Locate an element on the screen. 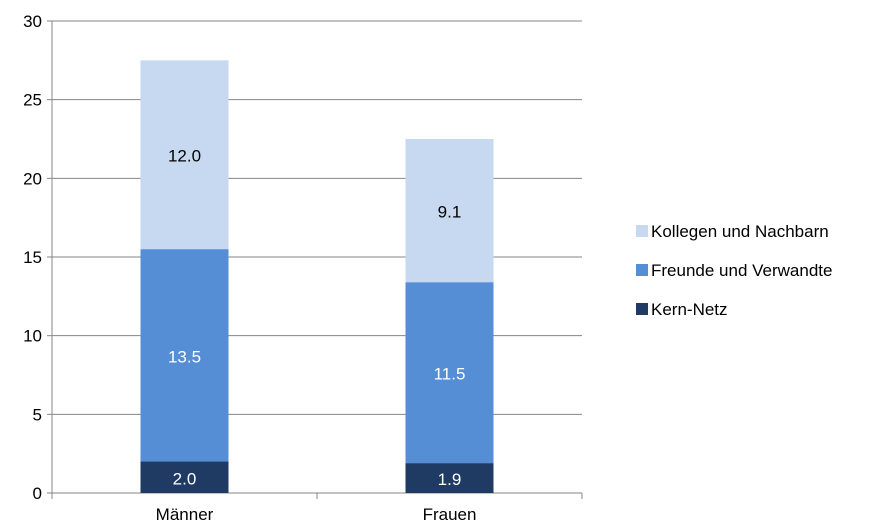 The width and height of the screenshot is (882, 531). y-tick-label: 30 is located at coordinates (32, 21).